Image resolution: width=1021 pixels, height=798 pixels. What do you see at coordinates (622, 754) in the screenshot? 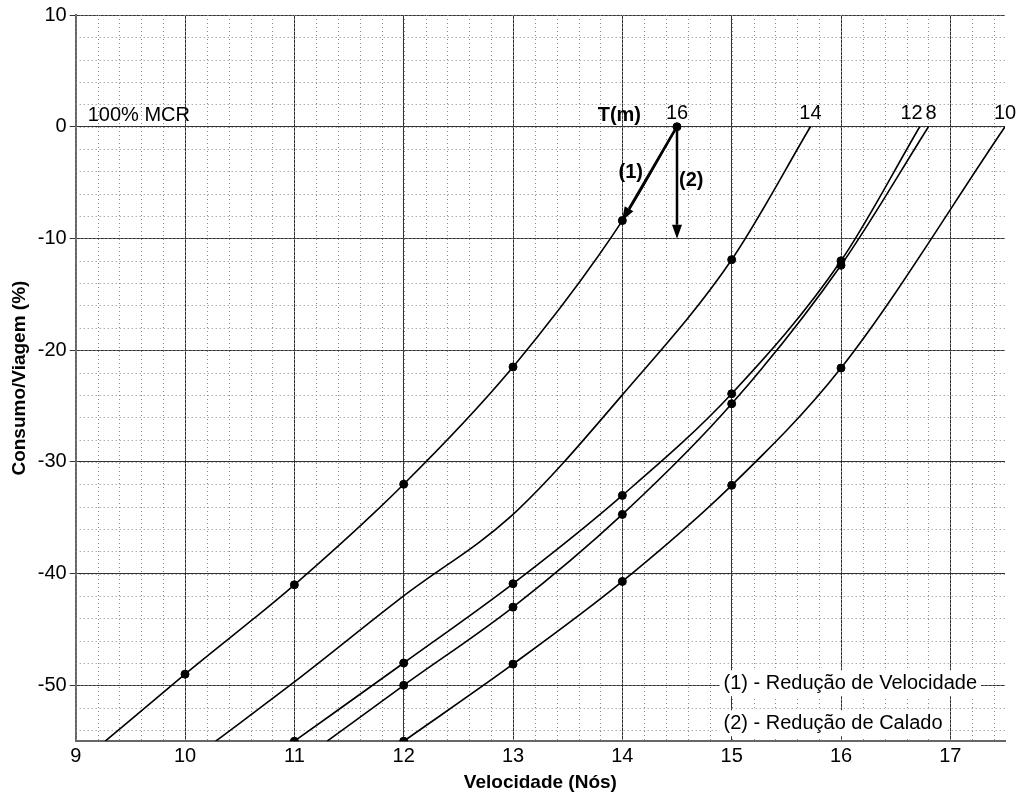
I see `x-tick-label: 14` at bounding box center [622, 754].